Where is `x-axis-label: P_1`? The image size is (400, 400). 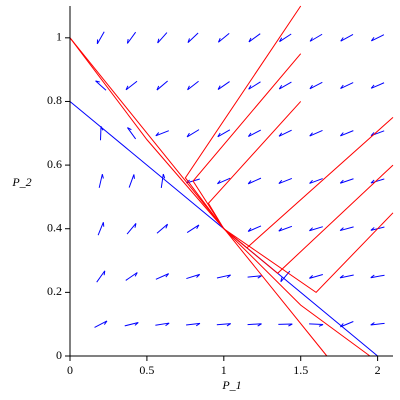 x-axis-label: P_1 is located at coordinates (231, 385).